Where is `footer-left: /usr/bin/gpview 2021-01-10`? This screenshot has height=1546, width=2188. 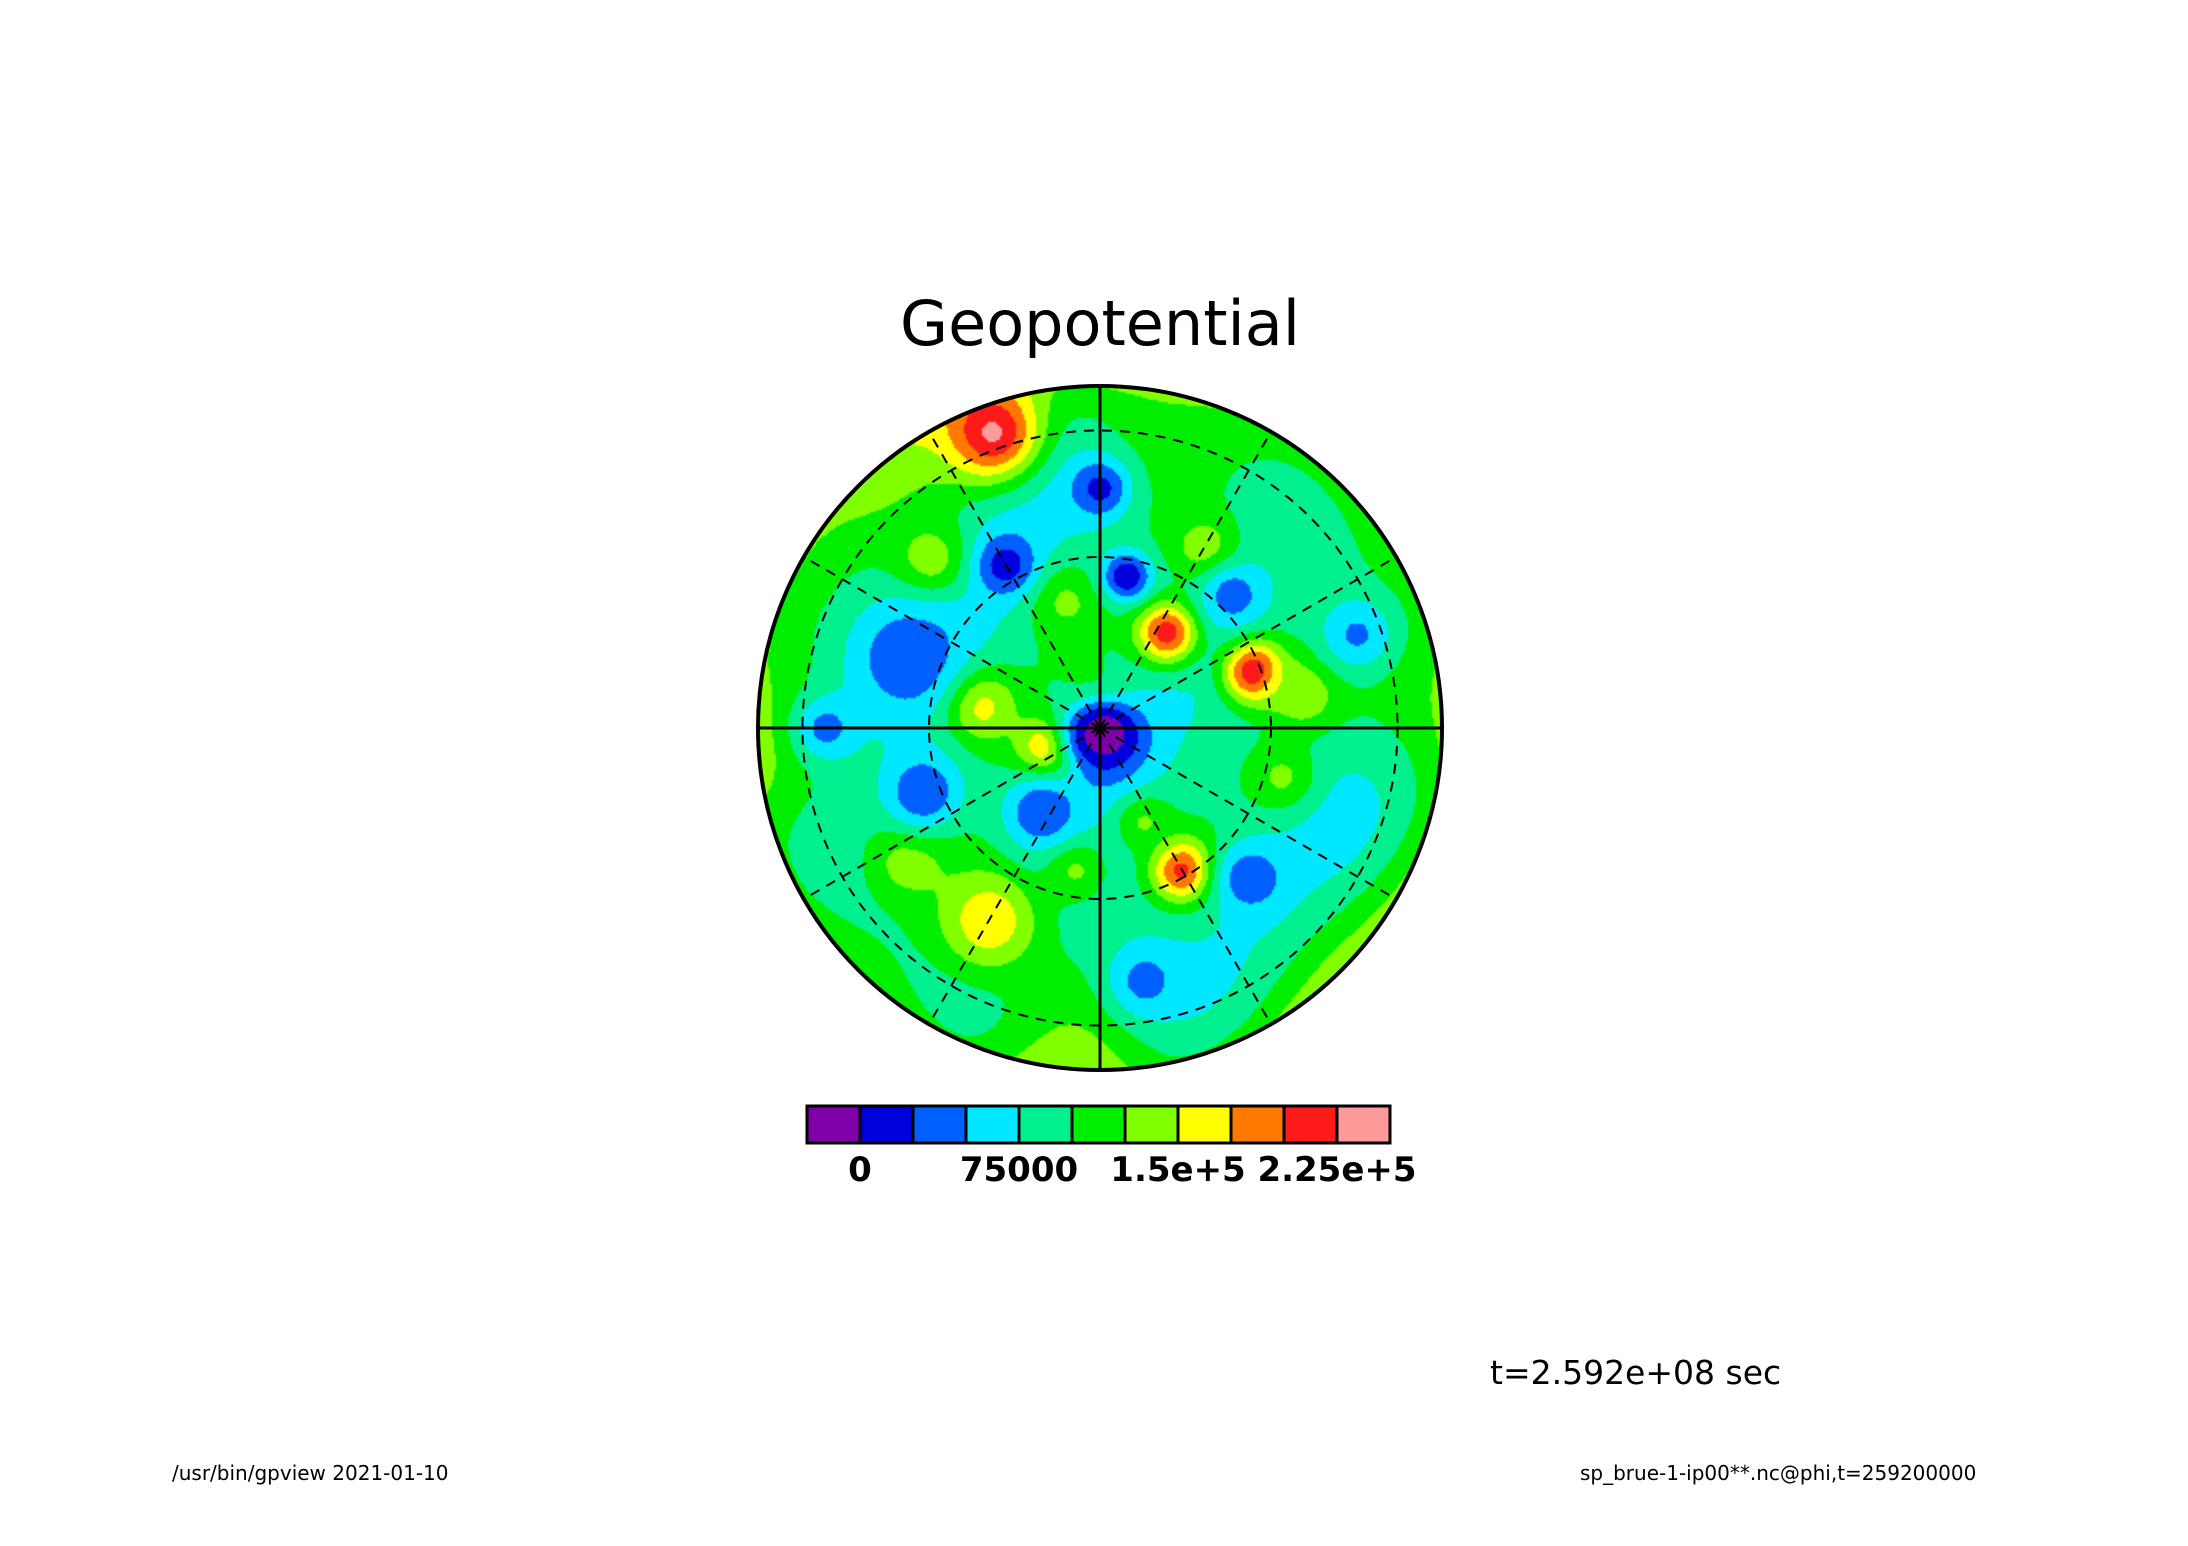 footer-left: /usr/bin/gpview 2021-01-10 is located at coordinates (310, 1473).